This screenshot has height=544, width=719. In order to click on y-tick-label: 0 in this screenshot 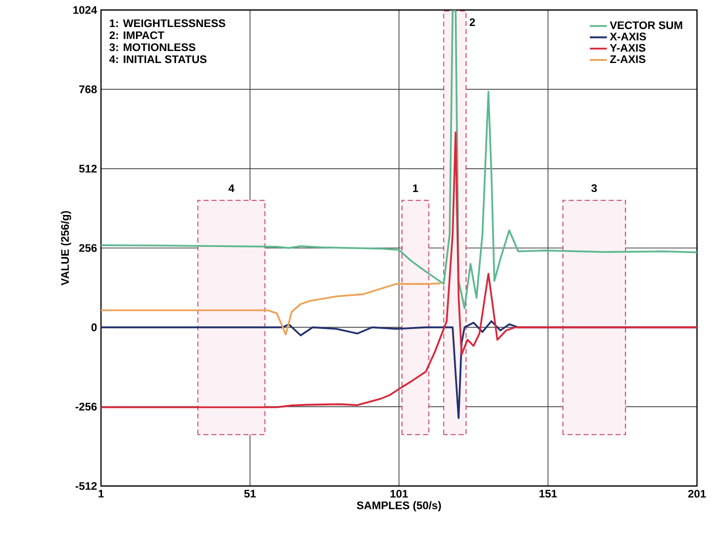, I will do `click(94, 327)`.